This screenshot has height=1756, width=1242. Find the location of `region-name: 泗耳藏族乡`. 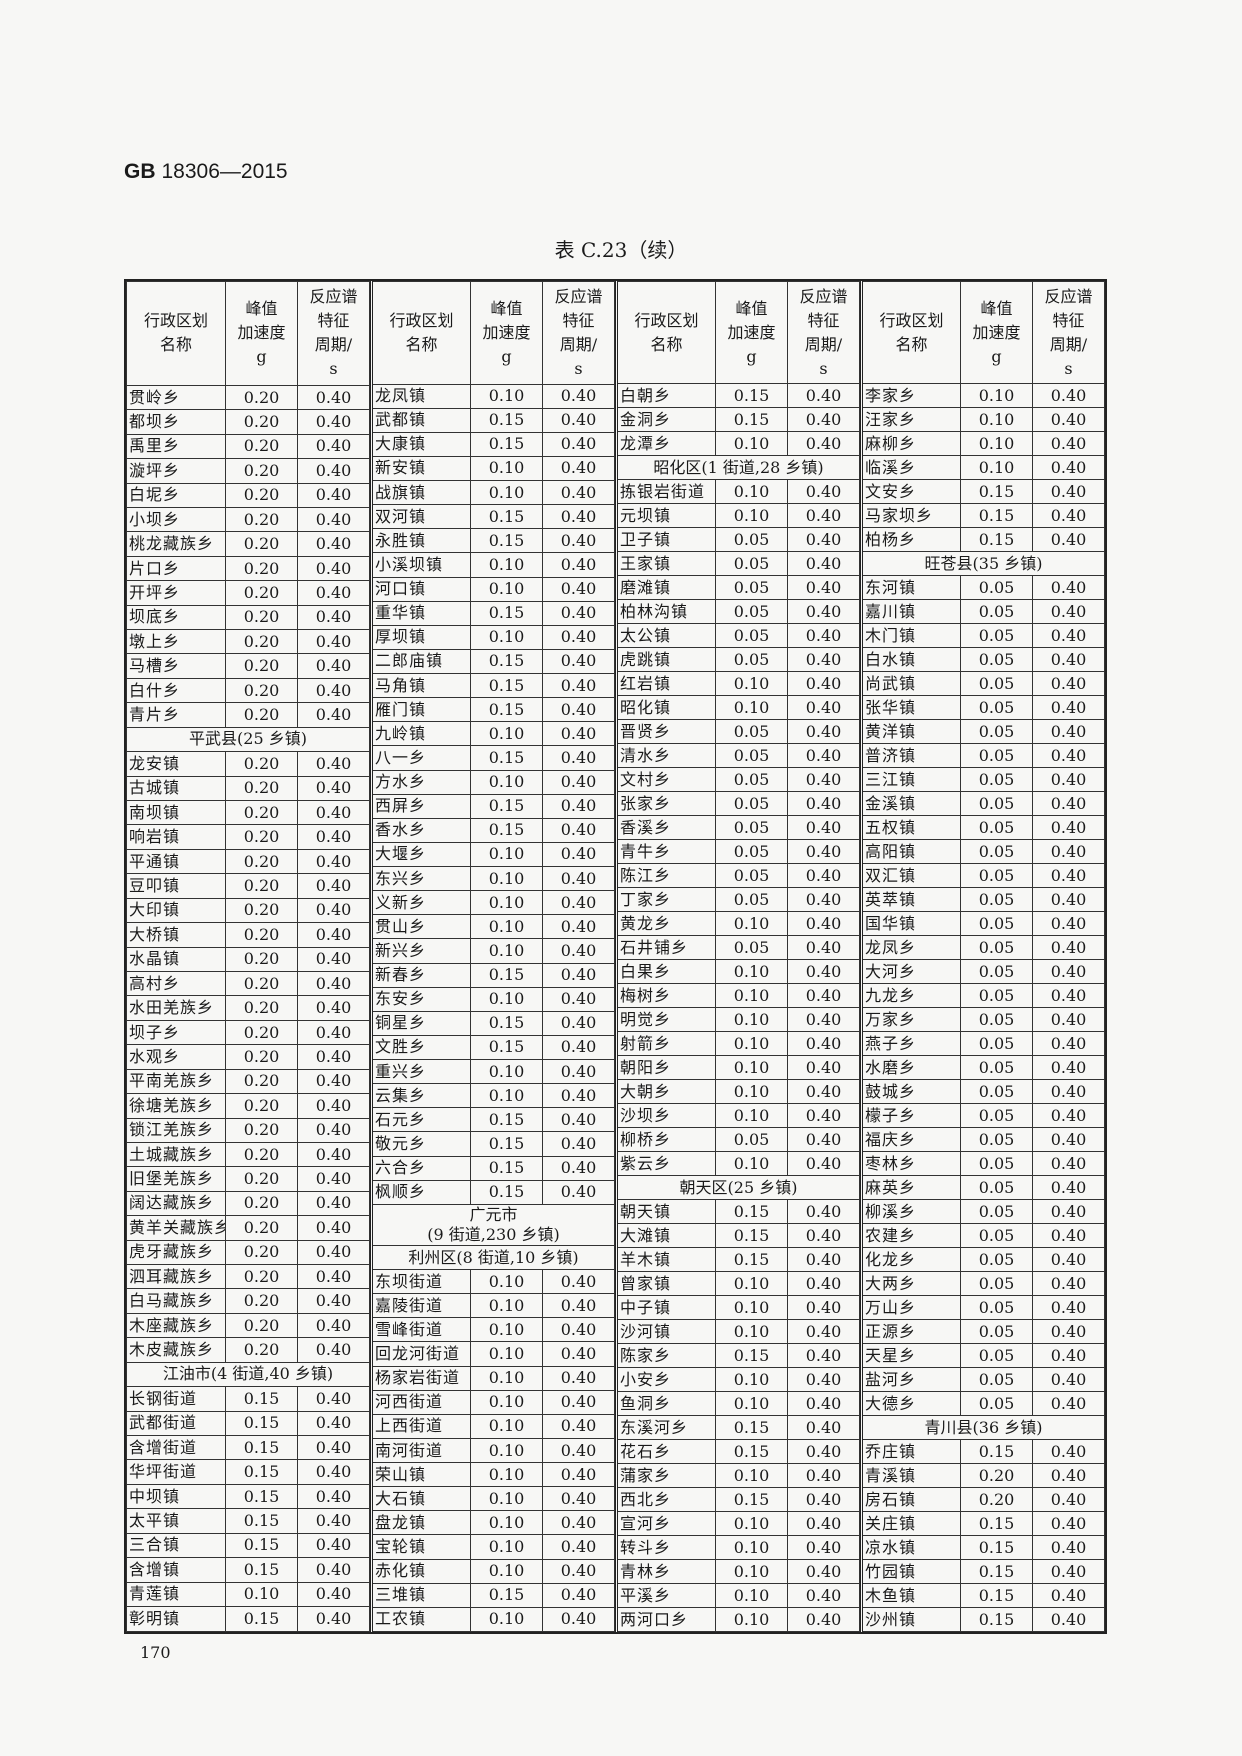

region-name: 泗耳藏族乡 is located at coordinates (176, 1277).